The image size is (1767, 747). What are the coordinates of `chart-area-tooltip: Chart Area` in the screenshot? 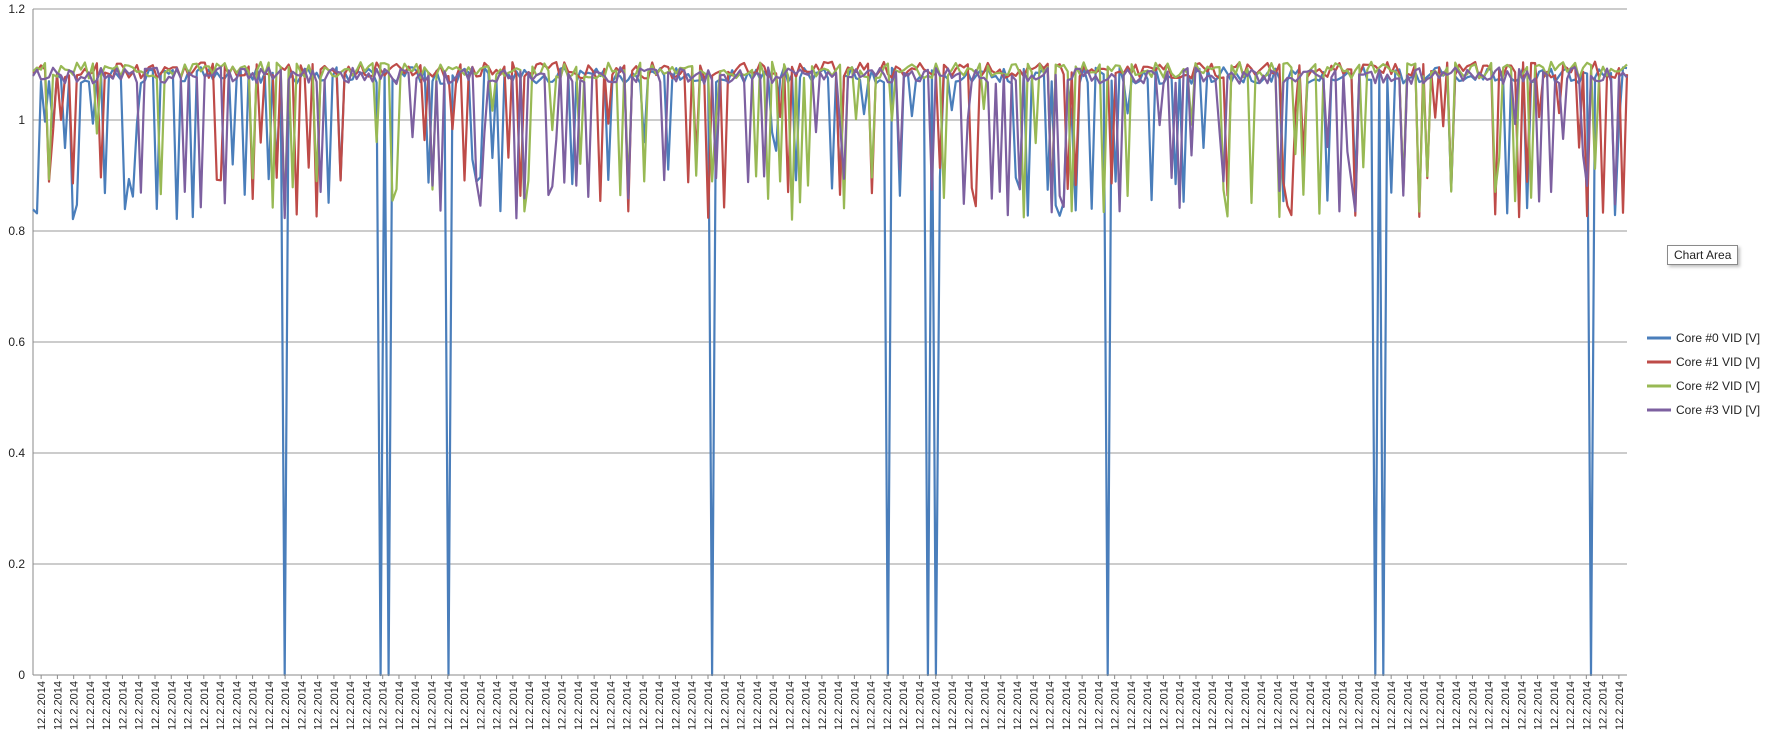 It's located at (1703, 255).